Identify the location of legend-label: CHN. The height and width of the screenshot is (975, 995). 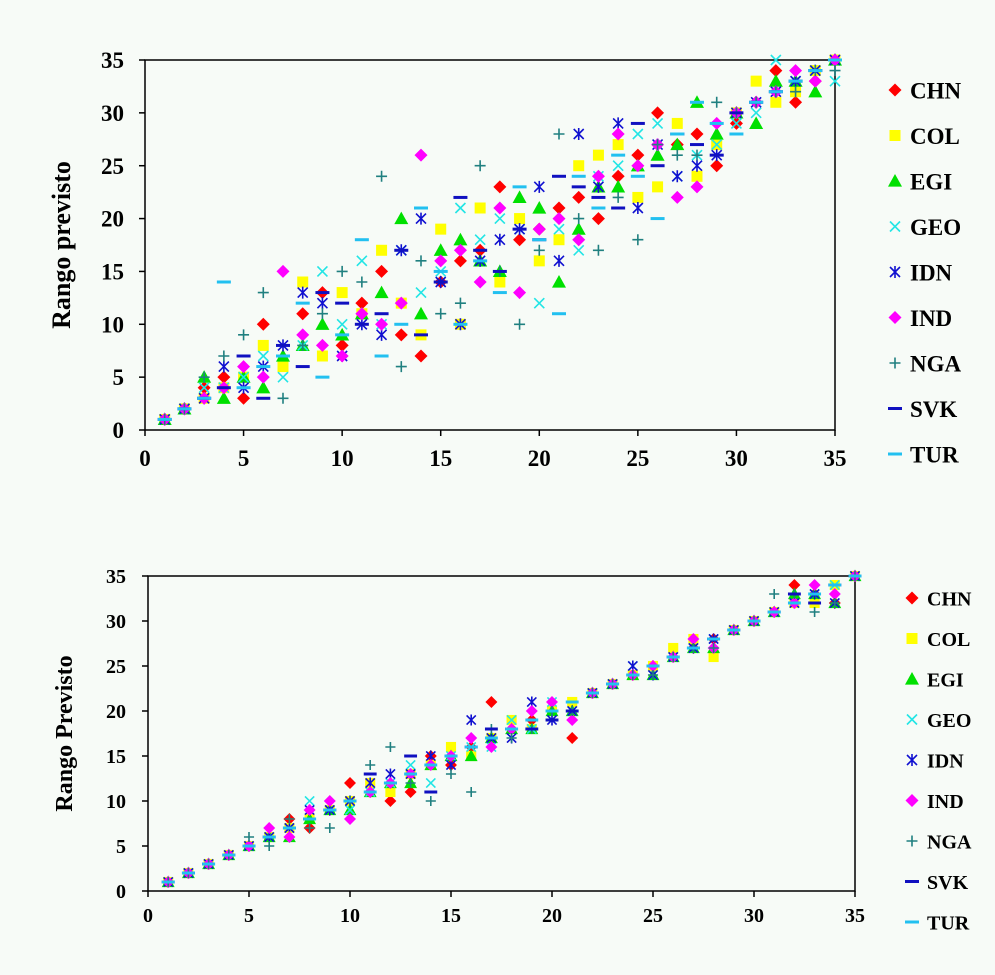
(949, 599).